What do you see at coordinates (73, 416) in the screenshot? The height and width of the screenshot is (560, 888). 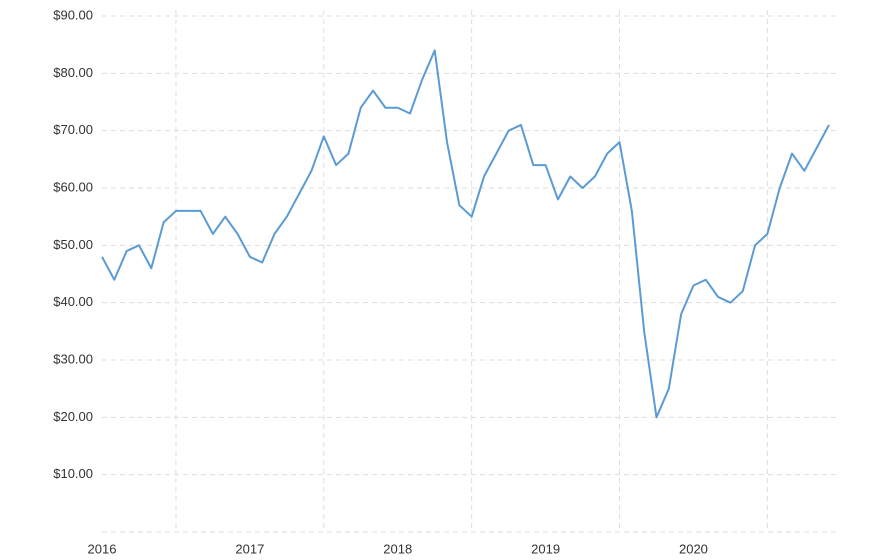 I see `y-tick-label: $20.00` at bounding box center [73, 416].